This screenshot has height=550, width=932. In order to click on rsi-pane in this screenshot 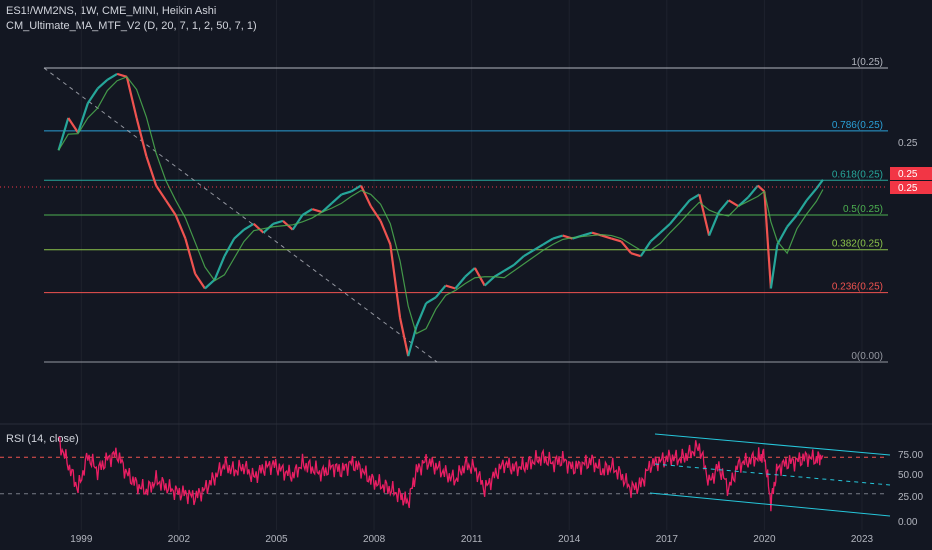, I will do `click(444, 474)`.